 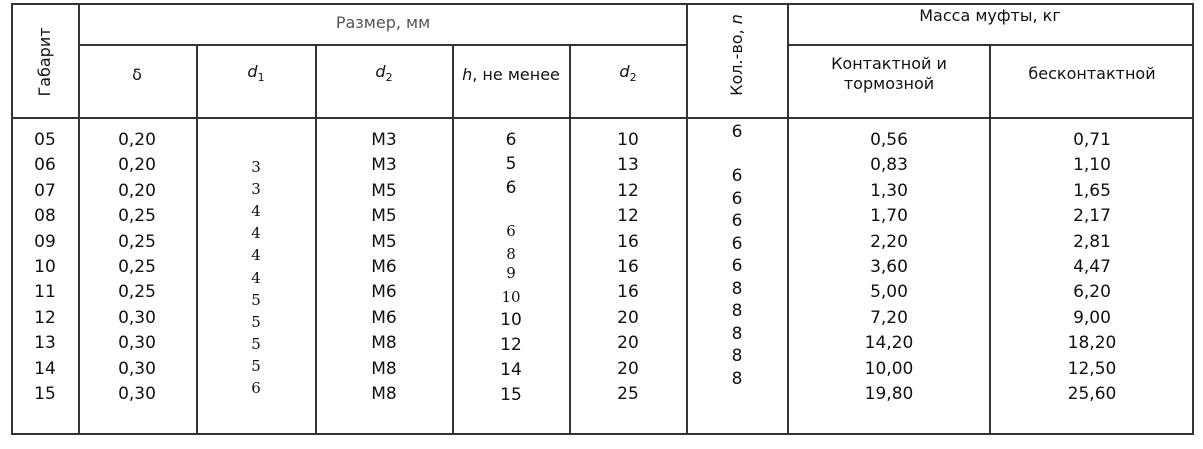 I want to click on header-size-group: Размер, мм, so click(x=383, y=22).